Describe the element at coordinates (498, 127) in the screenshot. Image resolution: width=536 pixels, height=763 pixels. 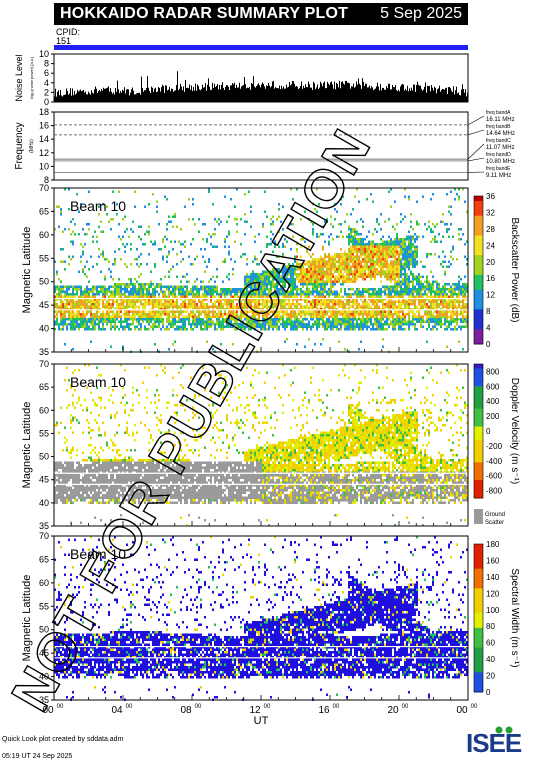
I see `frequency-band-name: freq bandB` at that location.